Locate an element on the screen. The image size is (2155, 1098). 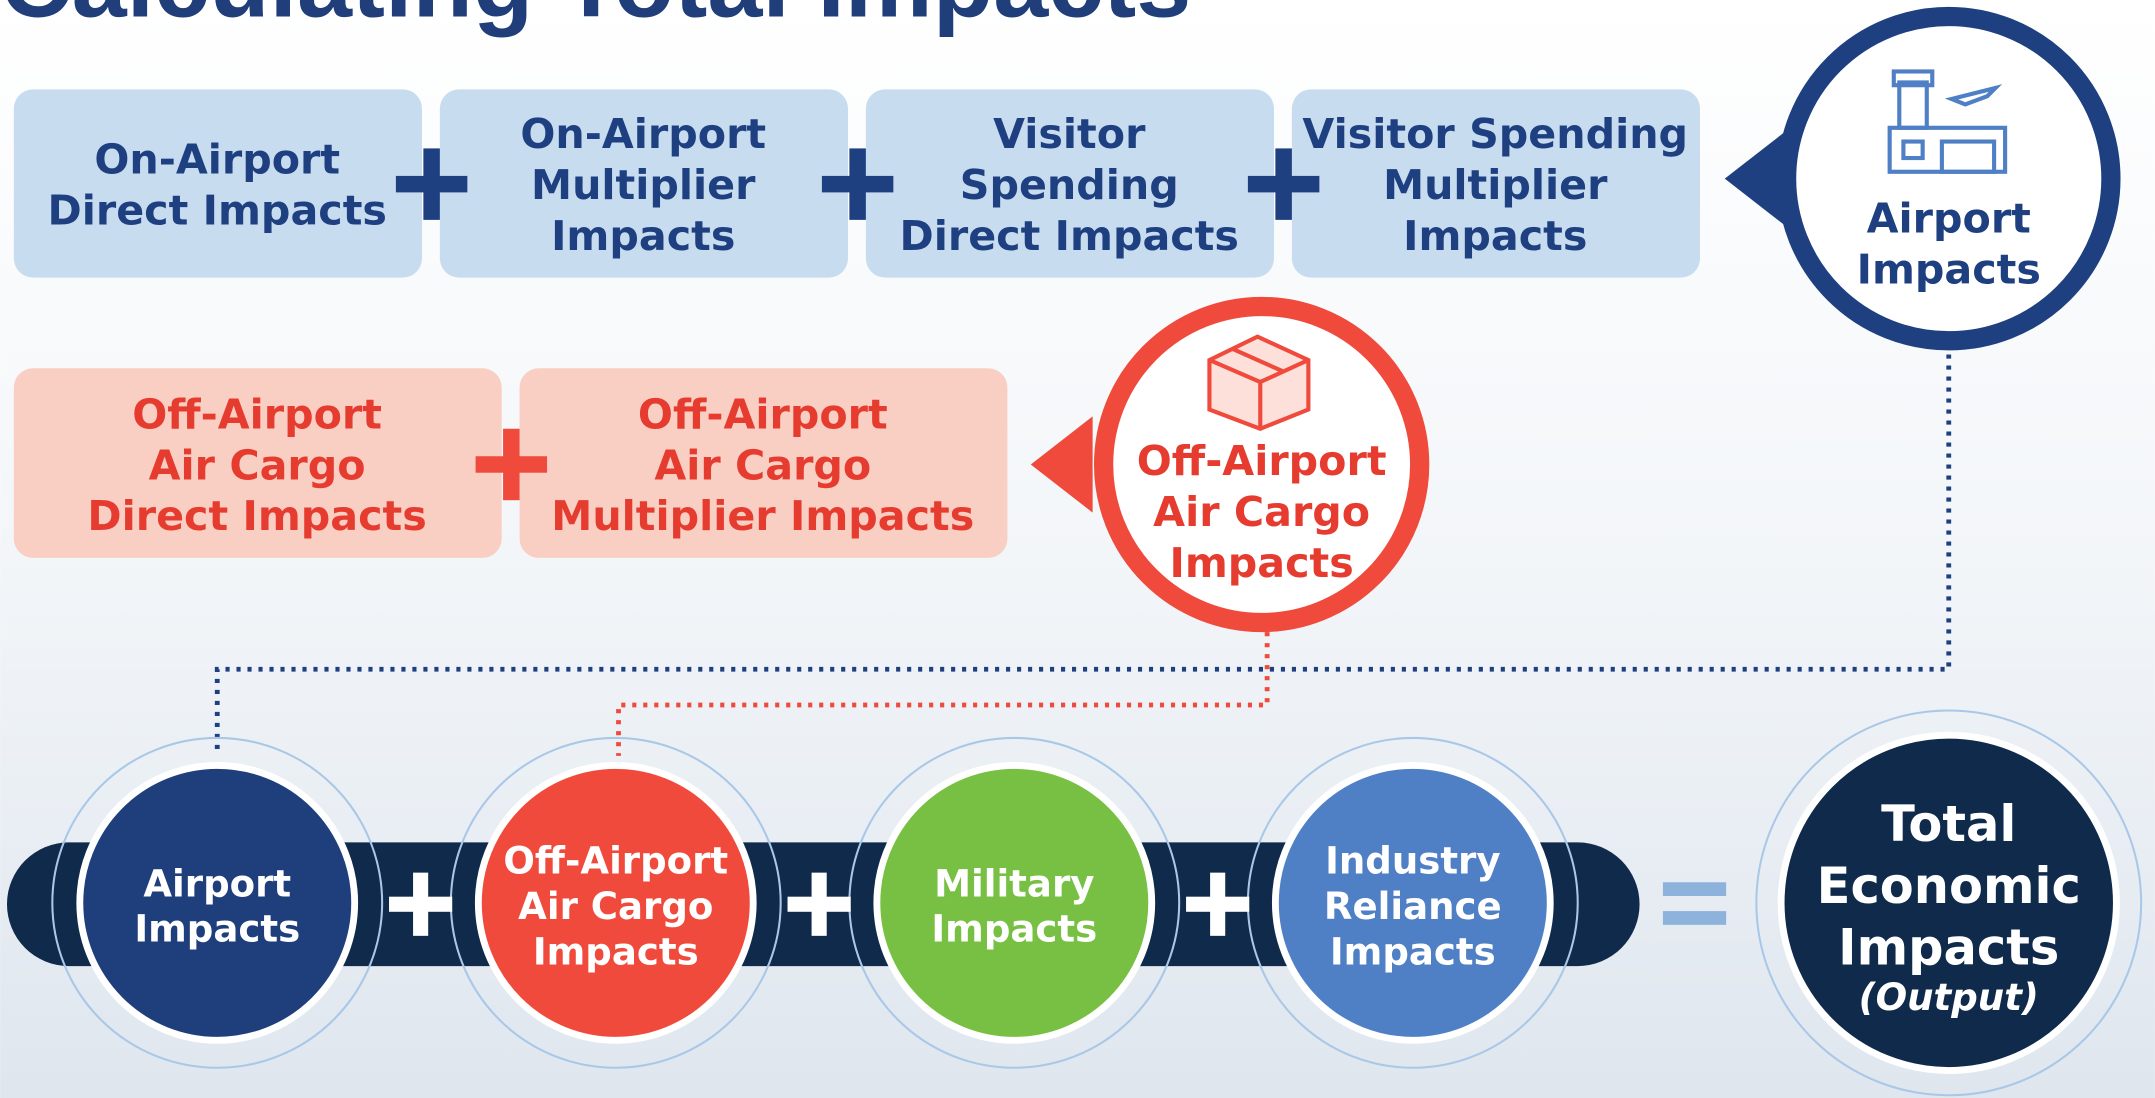
airport-icon is located at coordinates (1947, 121).